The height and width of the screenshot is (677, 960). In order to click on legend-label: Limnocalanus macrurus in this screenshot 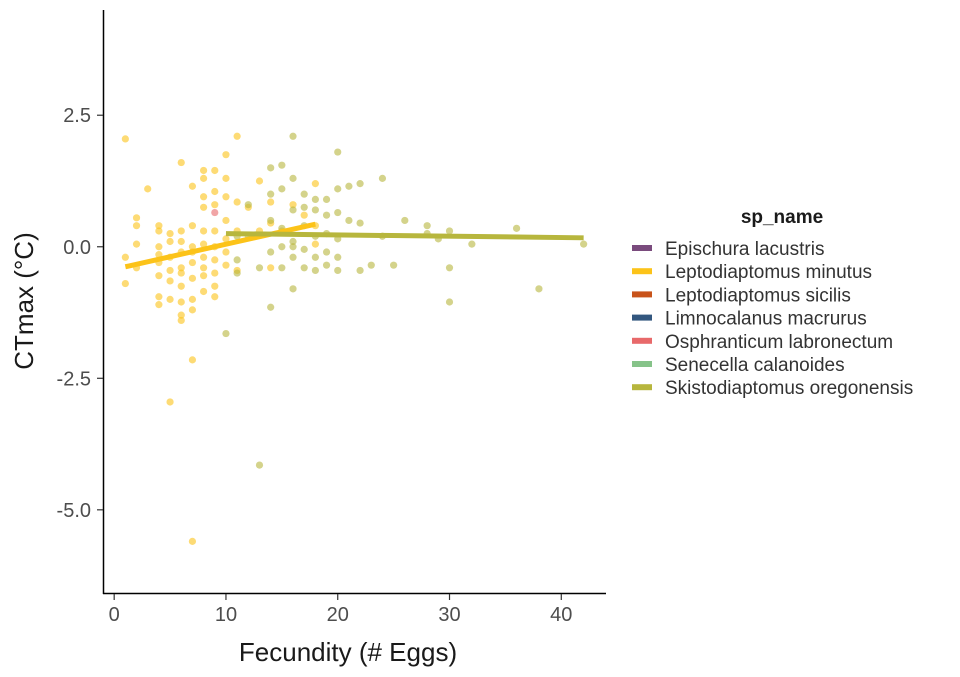, I will do `click(766, 319)`.